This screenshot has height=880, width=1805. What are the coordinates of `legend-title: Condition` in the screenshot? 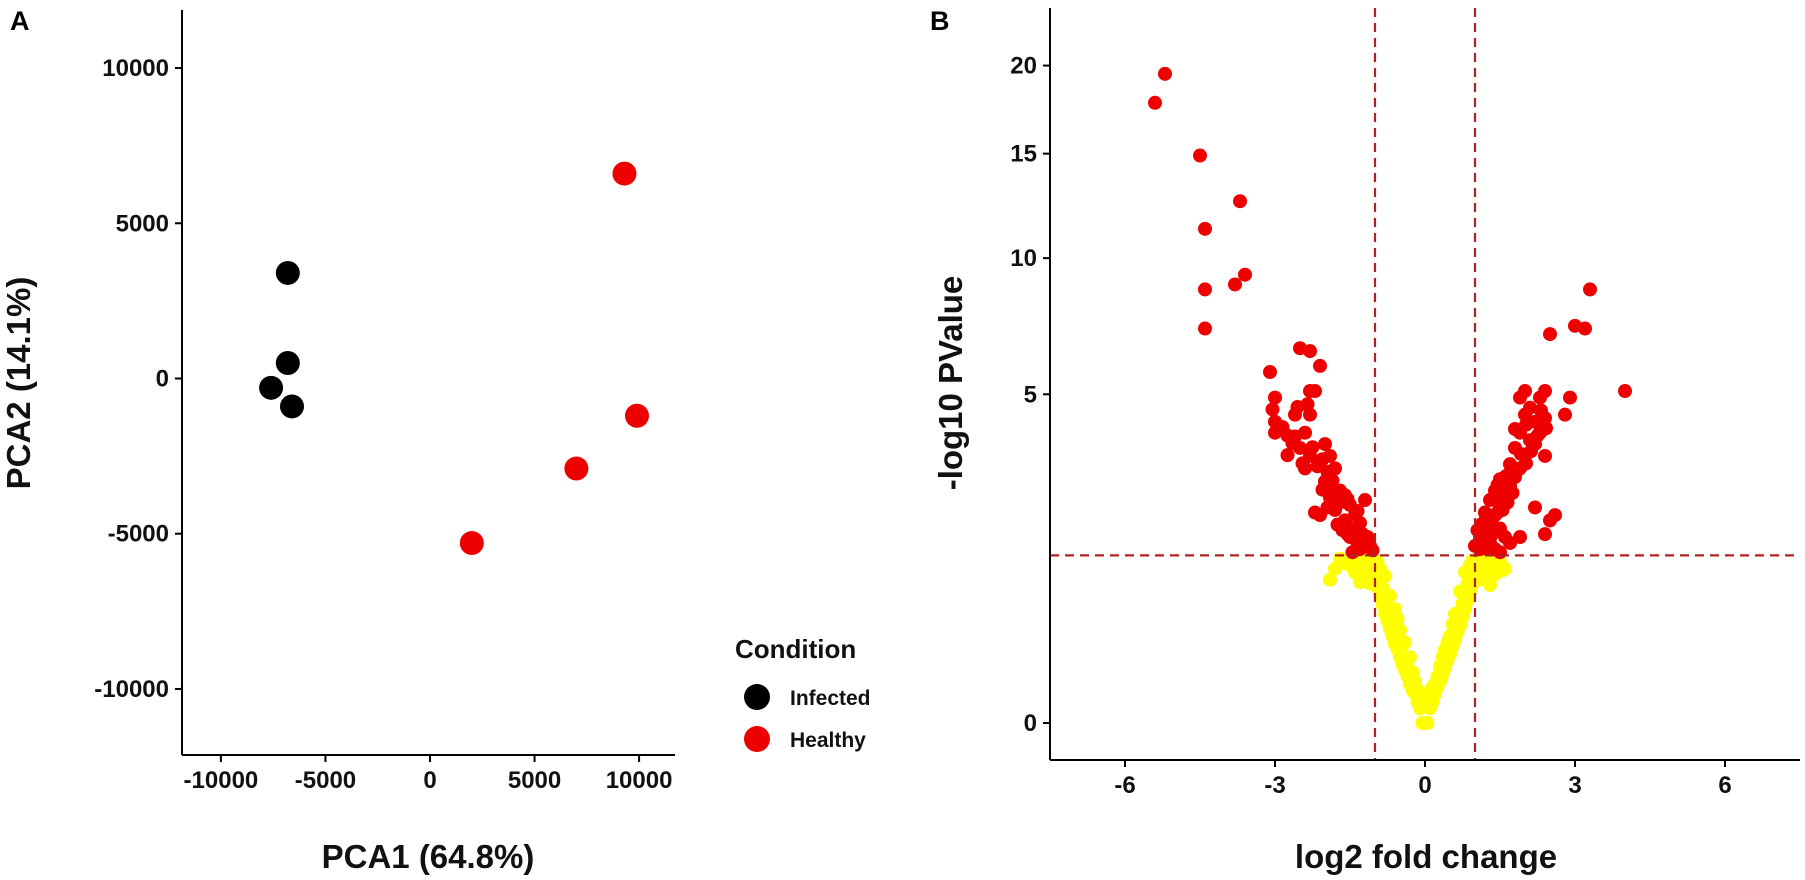 It's located at (795, 649).